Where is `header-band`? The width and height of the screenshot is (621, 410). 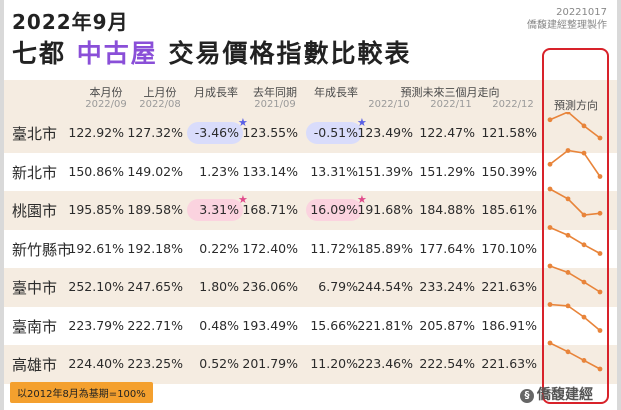
header-band is located at coordinates (310, 97).